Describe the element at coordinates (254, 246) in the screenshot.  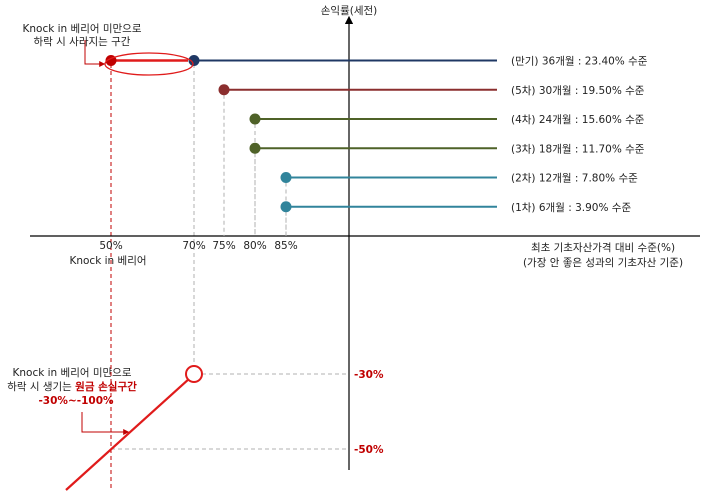
I see `x-tick-label: 80%` at that location.